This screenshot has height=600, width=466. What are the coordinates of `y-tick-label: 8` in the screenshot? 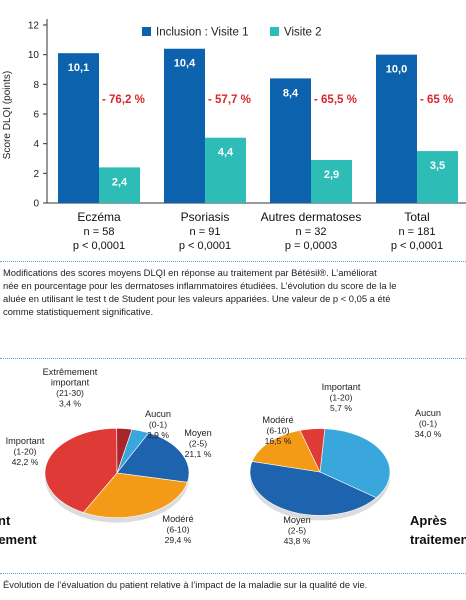 It's located at (36, 85).